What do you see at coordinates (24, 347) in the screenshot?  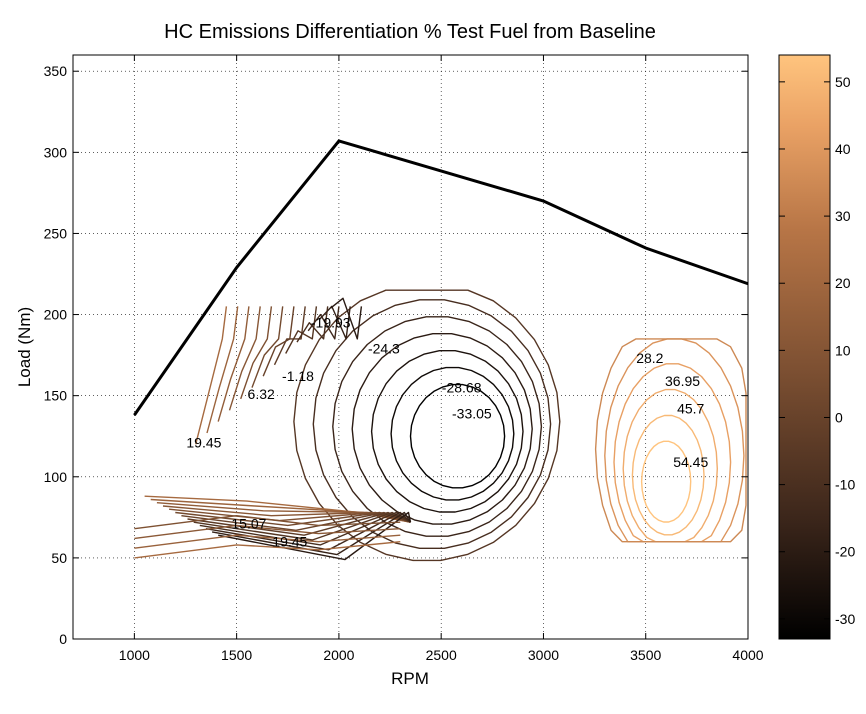 I see `y-axis-label: Load (Nm)` at bounding box center [24, 347].